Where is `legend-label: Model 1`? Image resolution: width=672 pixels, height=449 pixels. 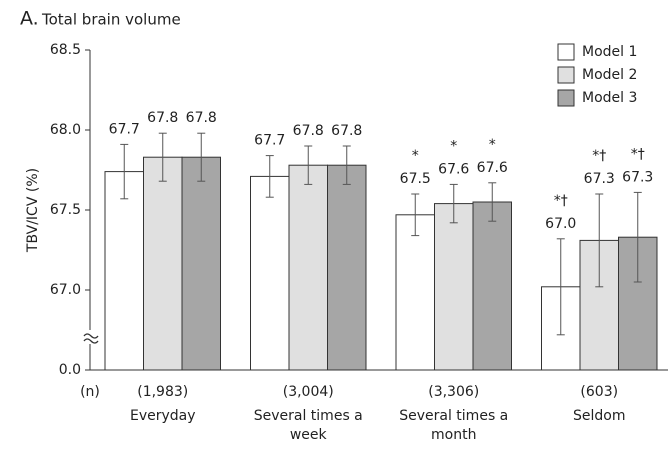 legend-label: Model 1 is located at coordinates (609, 52).